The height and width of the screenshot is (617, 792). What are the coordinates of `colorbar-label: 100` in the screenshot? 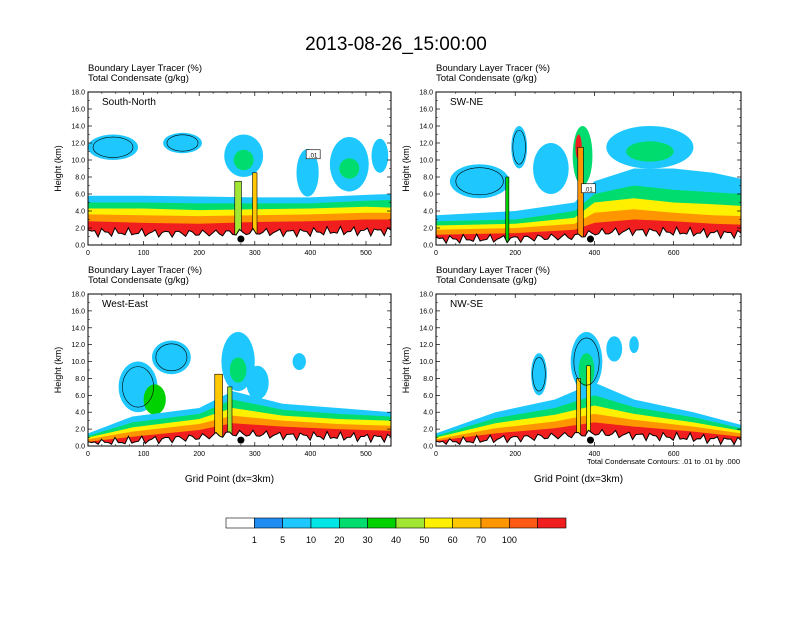 It's located at (509, 540).